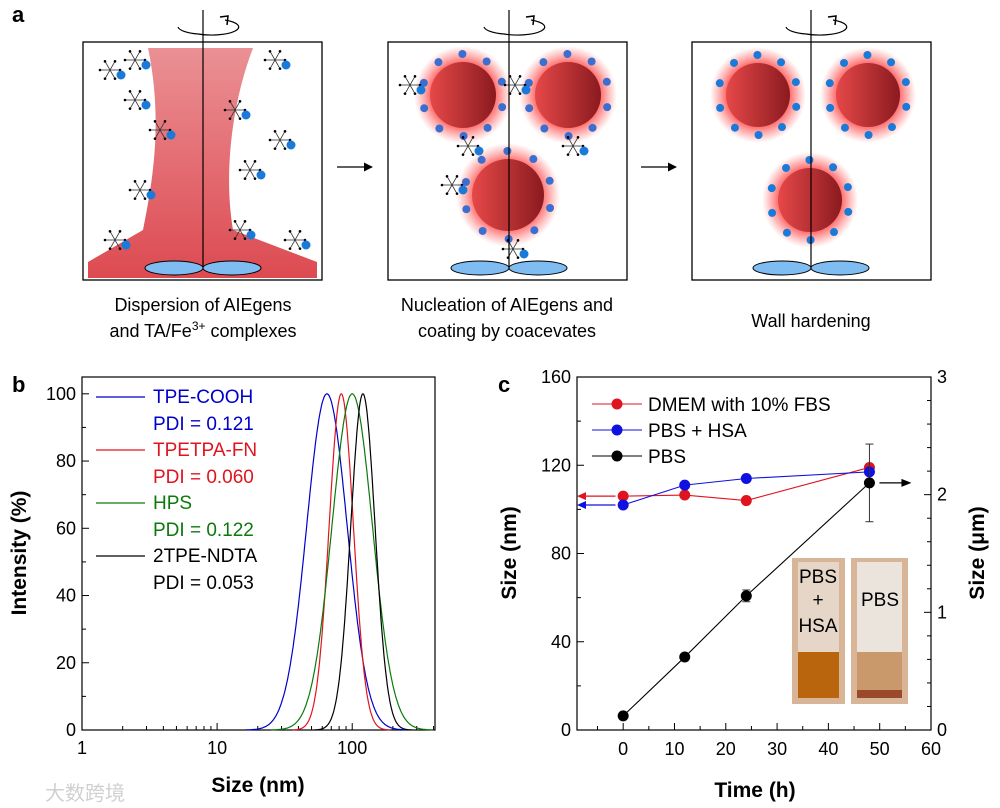 The height and width of the screenshot is (808, 1000). I want to click on legend-label-c: DMEM with 10% FBS, so click(739, 405).